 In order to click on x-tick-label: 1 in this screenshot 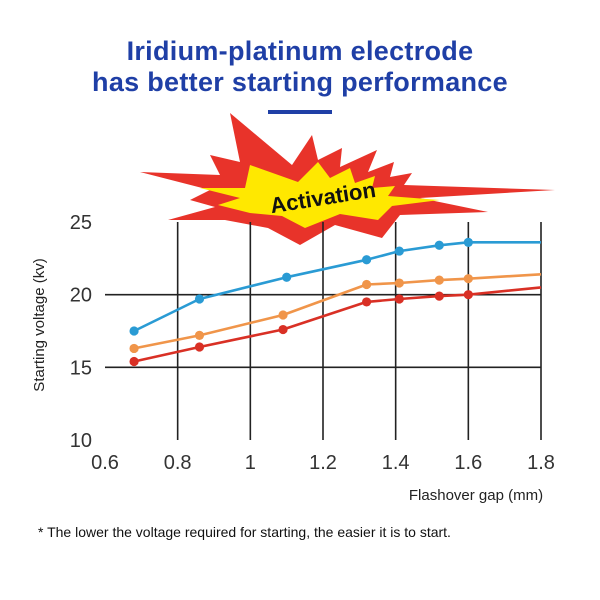, I will do `click(250, 463)`.